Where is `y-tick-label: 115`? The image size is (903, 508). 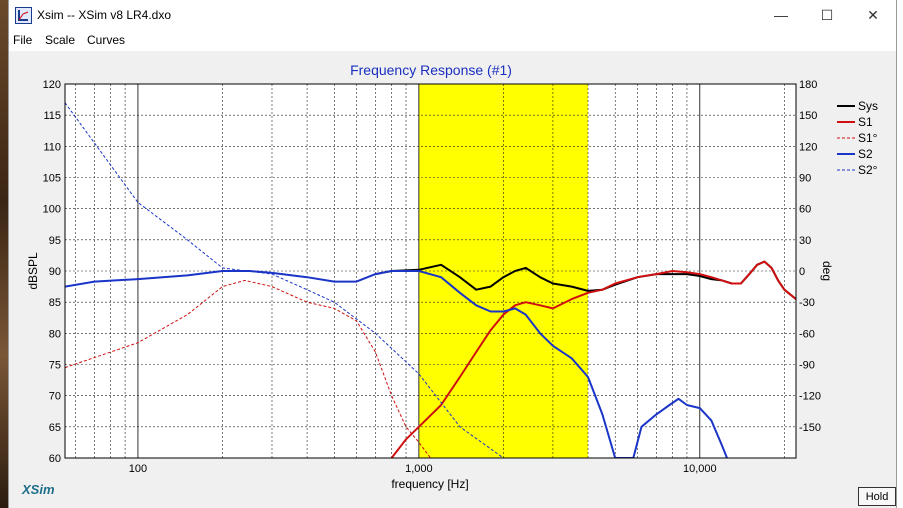 y-tick-label: 115 is located at coordinates (52, 116).